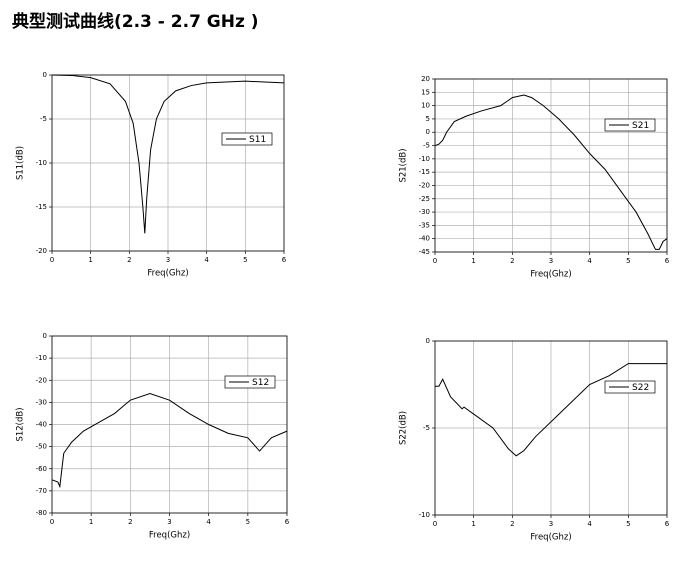 Image resolution: width=696 pixels, height=570 pixels. I want to click on legend-label: S22, so click(640, 388).